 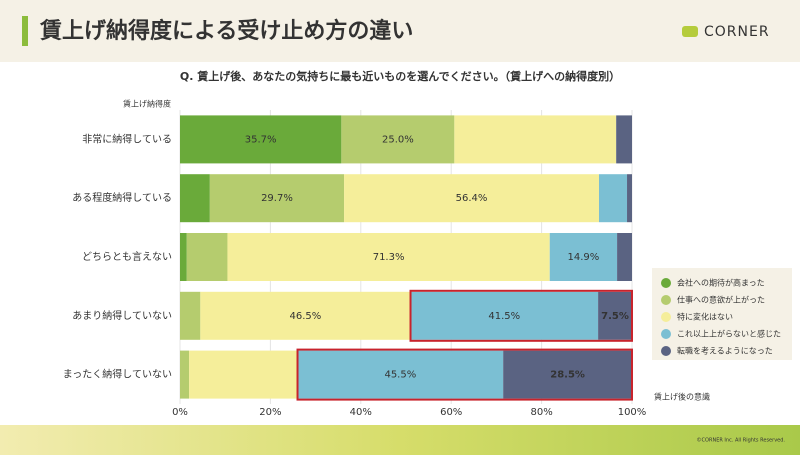 I want to click on x-tick-label: 40%, so click(x=361, y=412).